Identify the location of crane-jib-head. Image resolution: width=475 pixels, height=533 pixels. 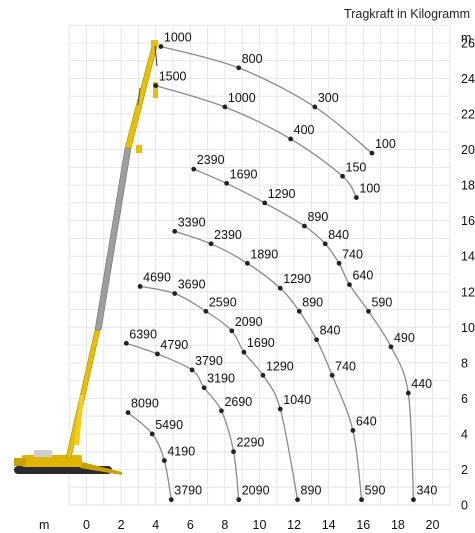
(154, 43).